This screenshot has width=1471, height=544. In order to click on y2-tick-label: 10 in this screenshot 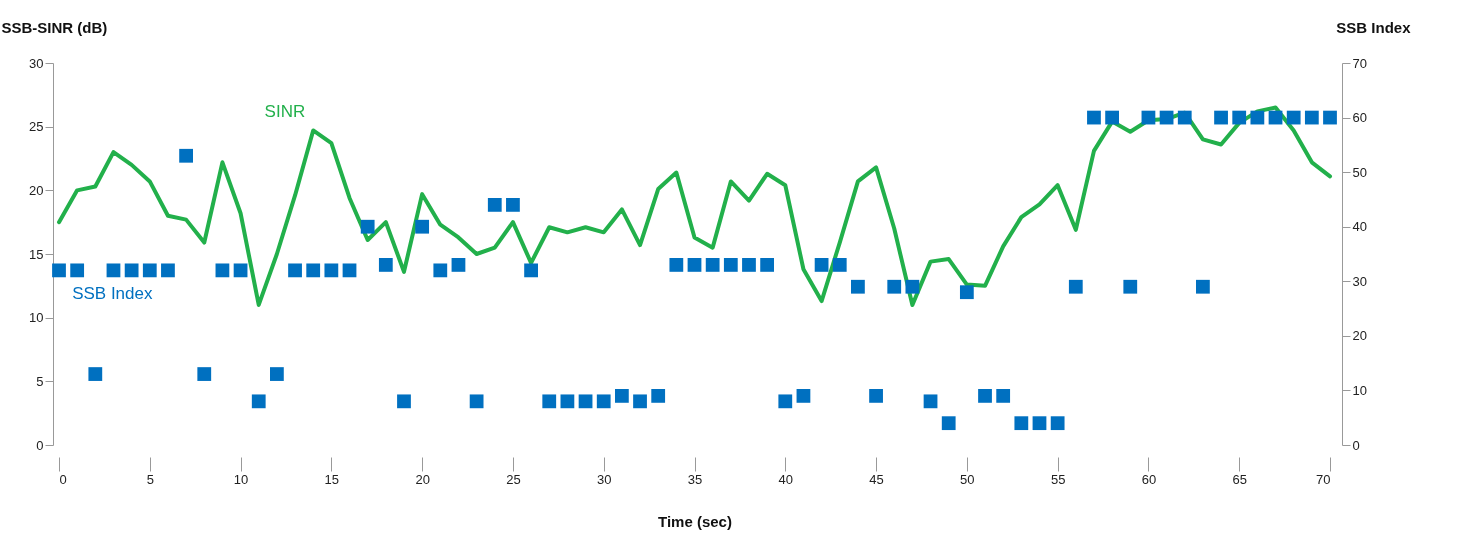, I will do `click(1359, 390)`.